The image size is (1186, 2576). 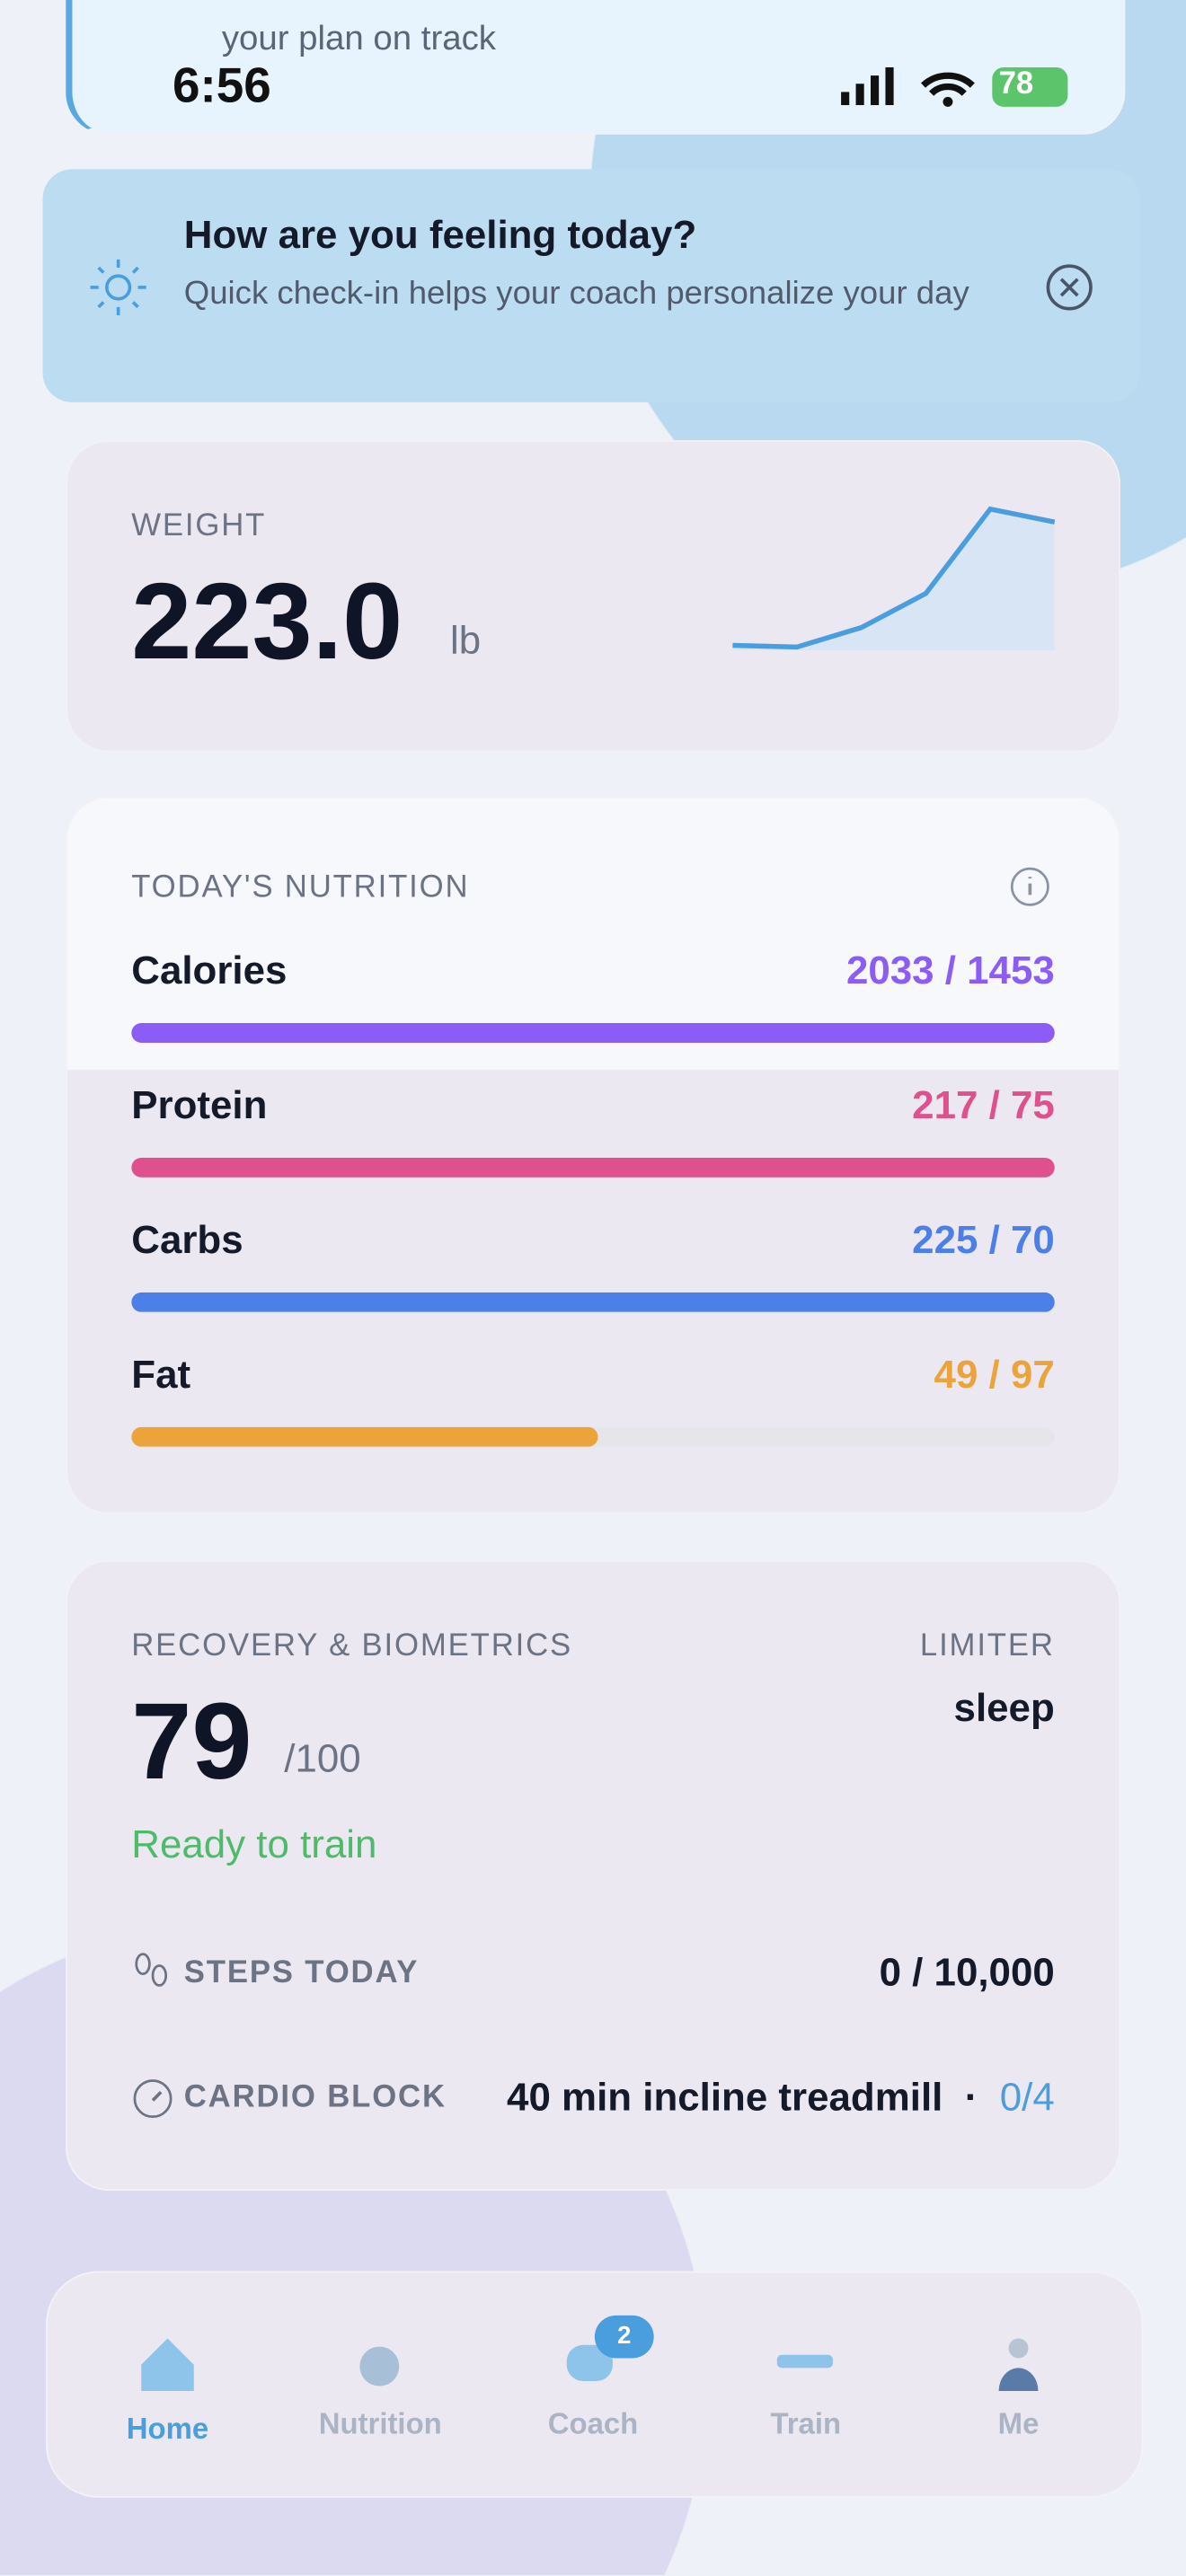 I want to click on status-icons, so click(x=954, y=86).